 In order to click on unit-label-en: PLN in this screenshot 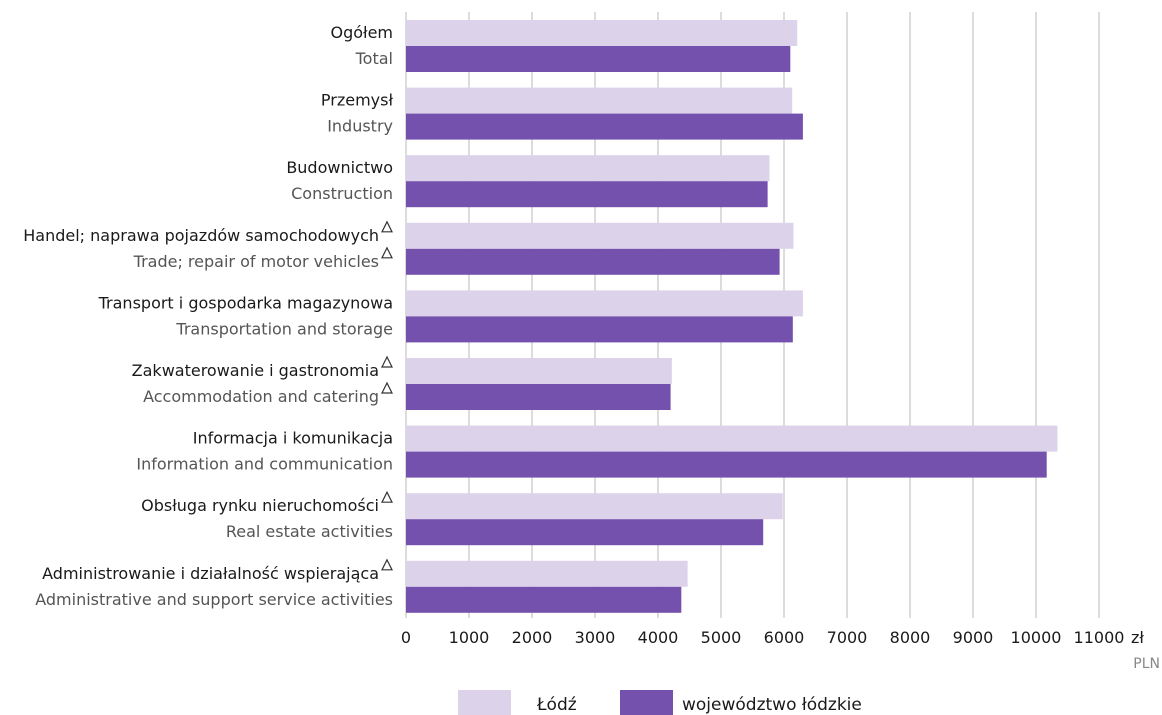, I will do `click(1146, 664)`.